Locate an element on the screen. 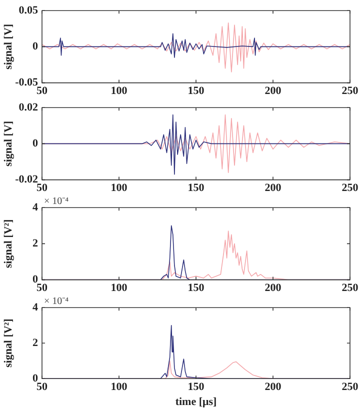 This screenshot has width=362, height=409. y-tick-label: 0.02 is located at coordinates (28, 107).